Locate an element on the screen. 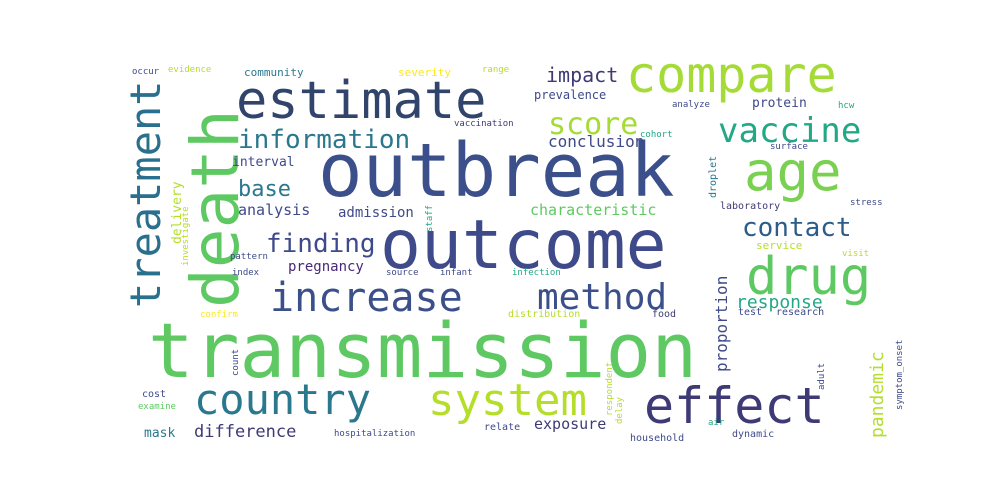  word-staff: staff is located at coordinates (430, 218).